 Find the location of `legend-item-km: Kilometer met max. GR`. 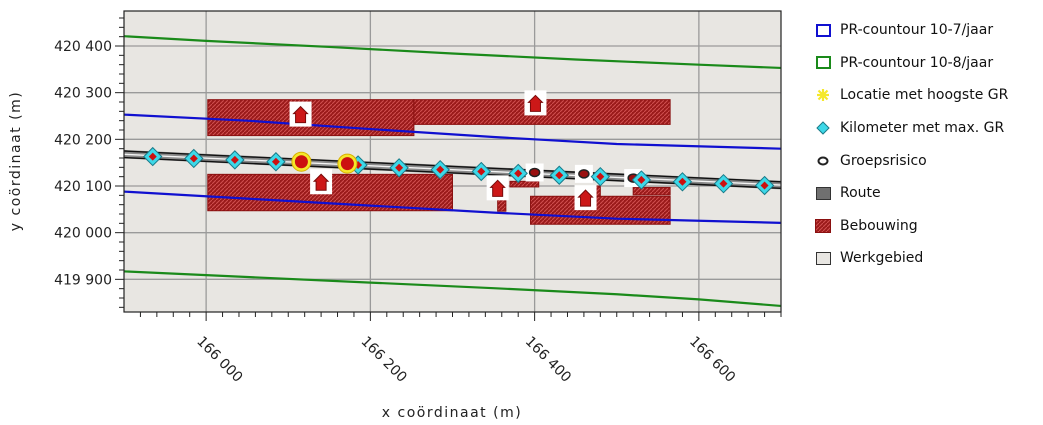

legend-item-km: Kilometer met max. GR is located at coordinates (925, 128).